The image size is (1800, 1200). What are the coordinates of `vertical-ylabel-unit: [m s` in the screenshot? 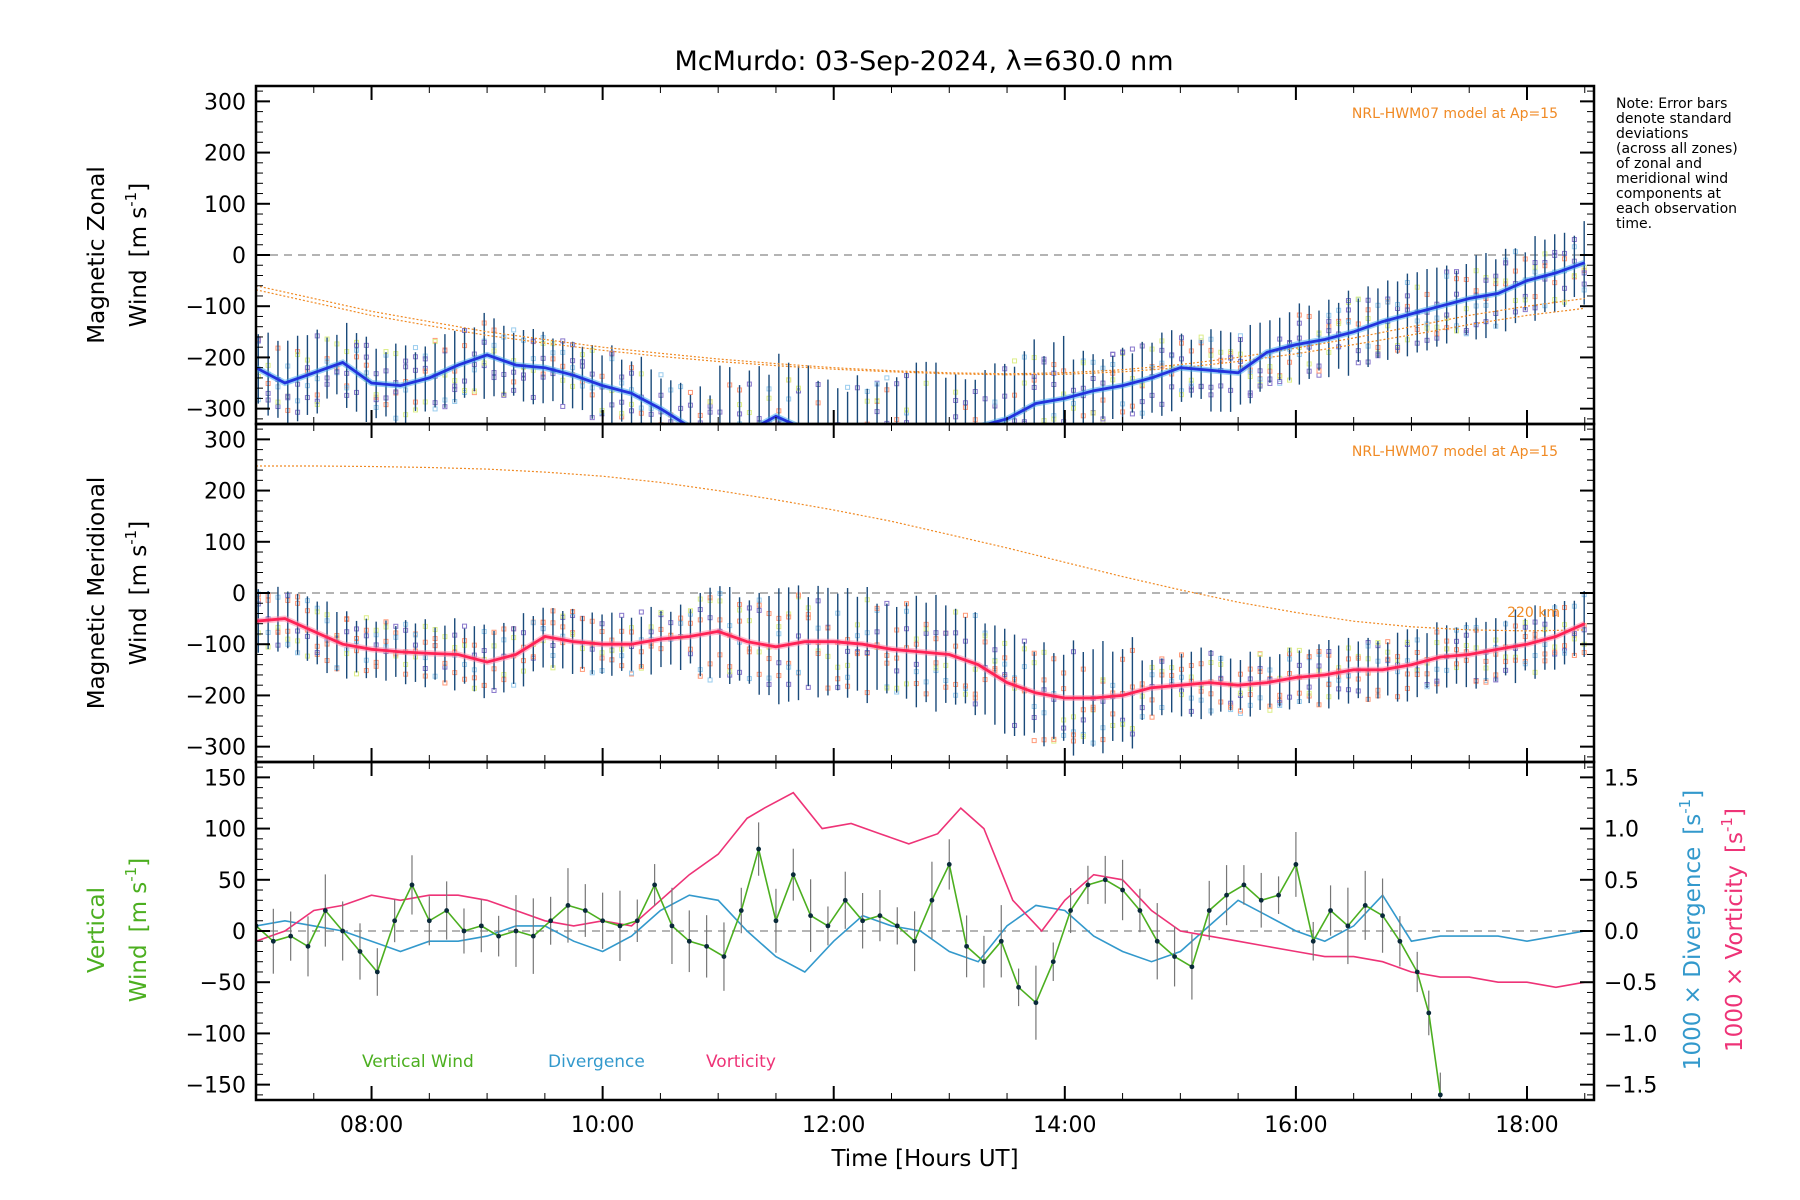 It's located at (139, 907).